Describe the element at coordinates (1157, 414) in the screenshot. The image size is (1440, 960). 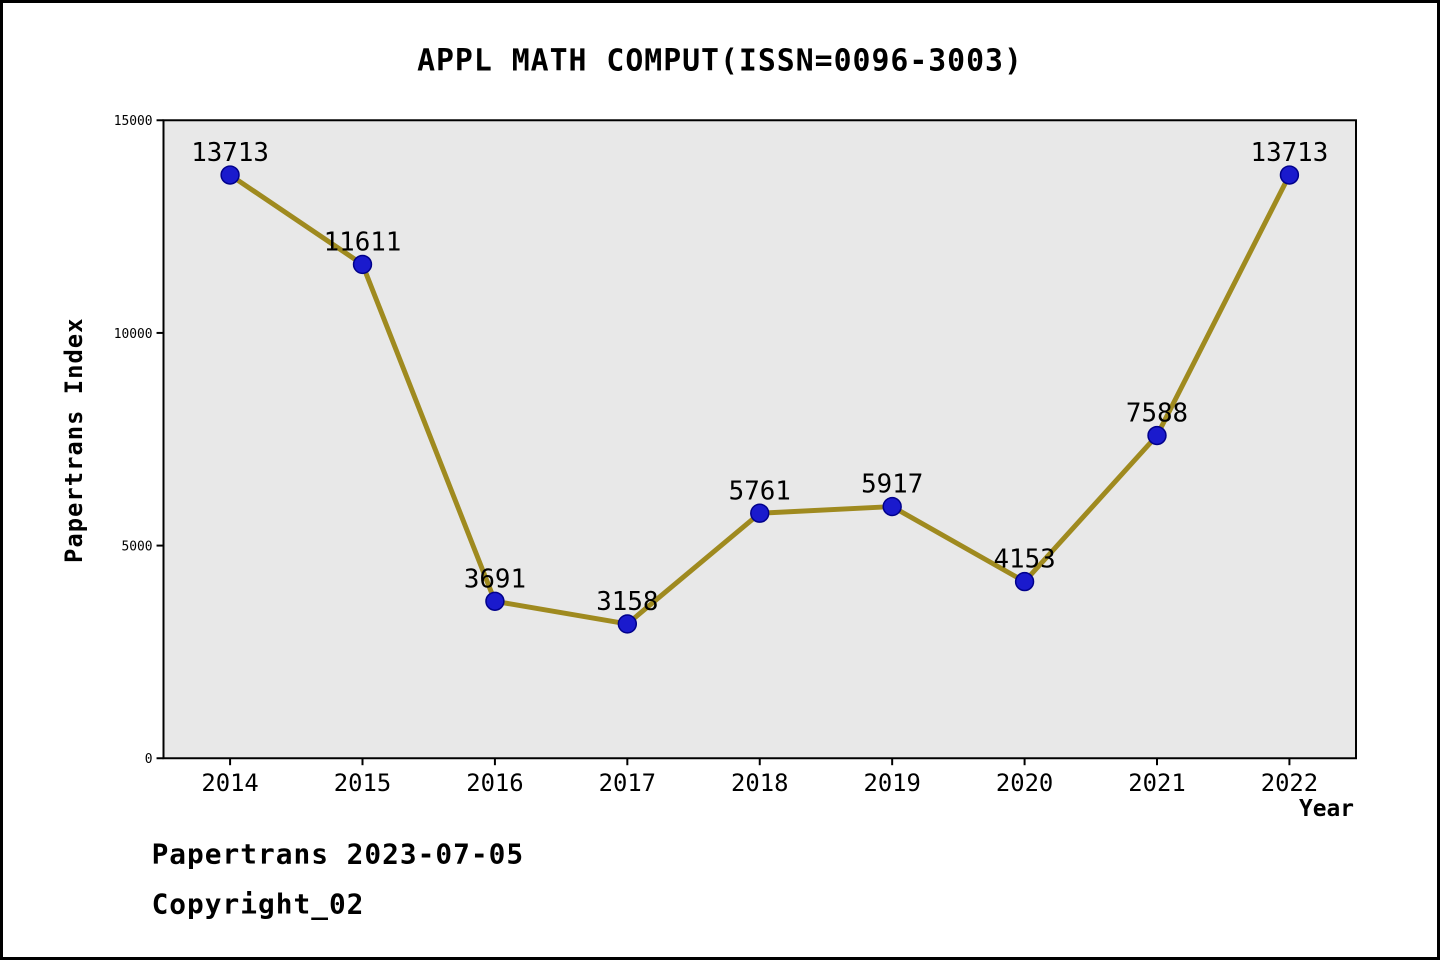
I see `data-label: 7588` at that location.